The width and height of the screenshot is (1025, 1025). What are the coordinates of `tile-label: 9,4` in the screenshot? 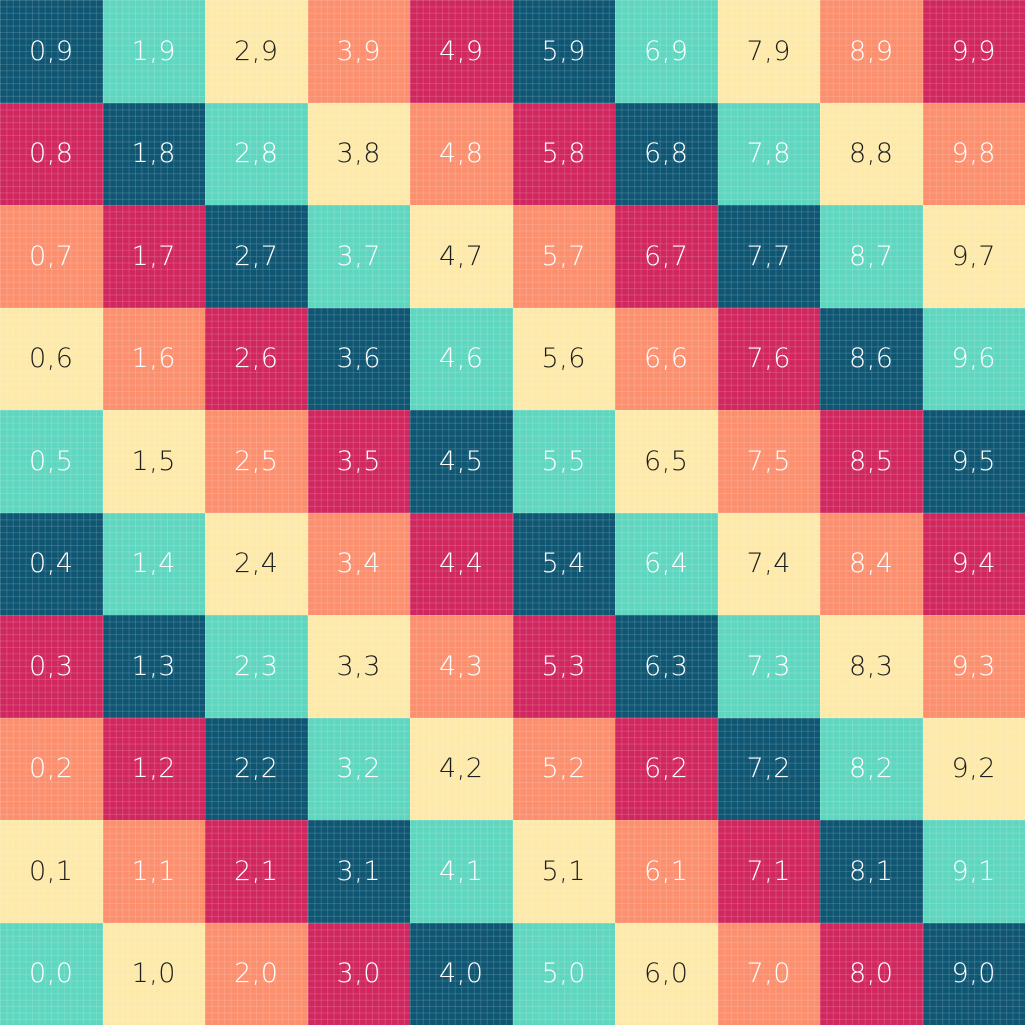 It's located at (973, 564).